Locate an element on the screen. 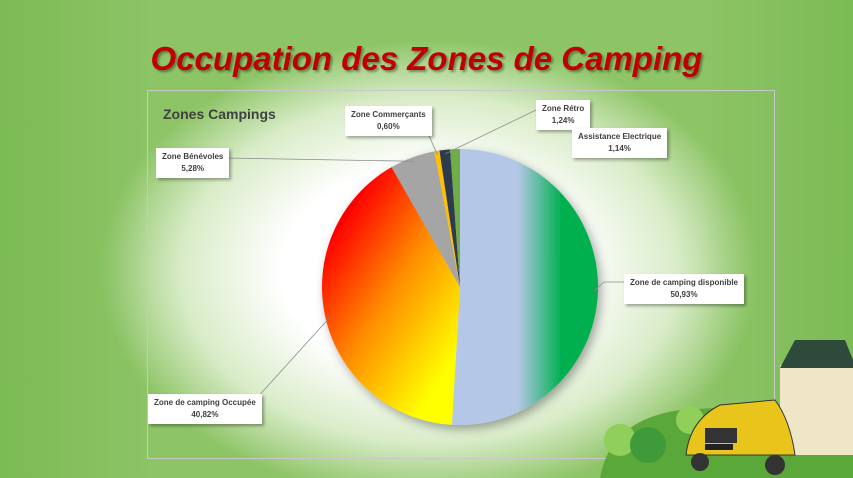 The height and width of the screenshot is (478, 853). data-label-assistance: Assistance Electrique 1,14% is located at coordinates (620, 143).